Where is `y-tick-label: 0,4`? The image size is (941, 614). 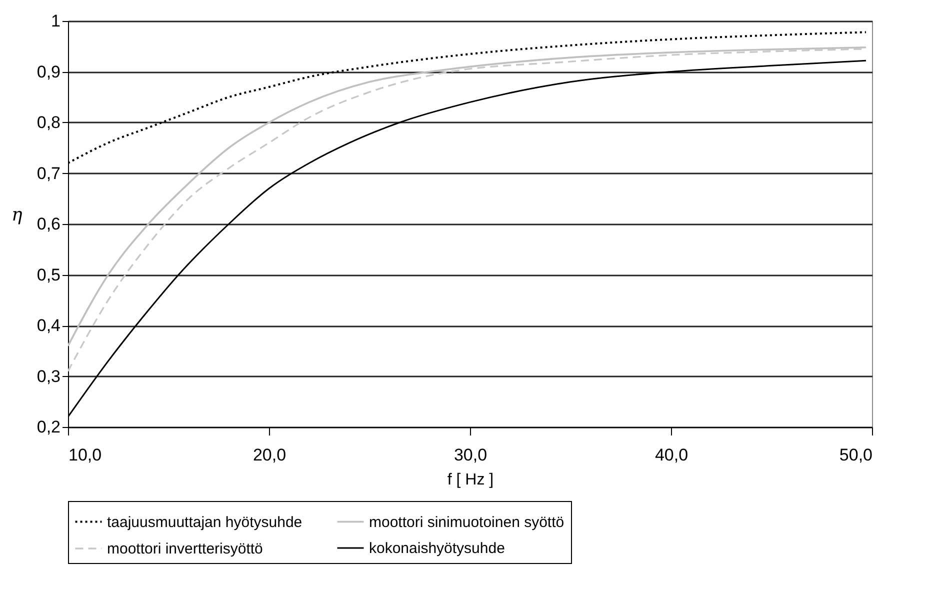 y-tick-label: 0,4 is located at coordinates (48, 325).